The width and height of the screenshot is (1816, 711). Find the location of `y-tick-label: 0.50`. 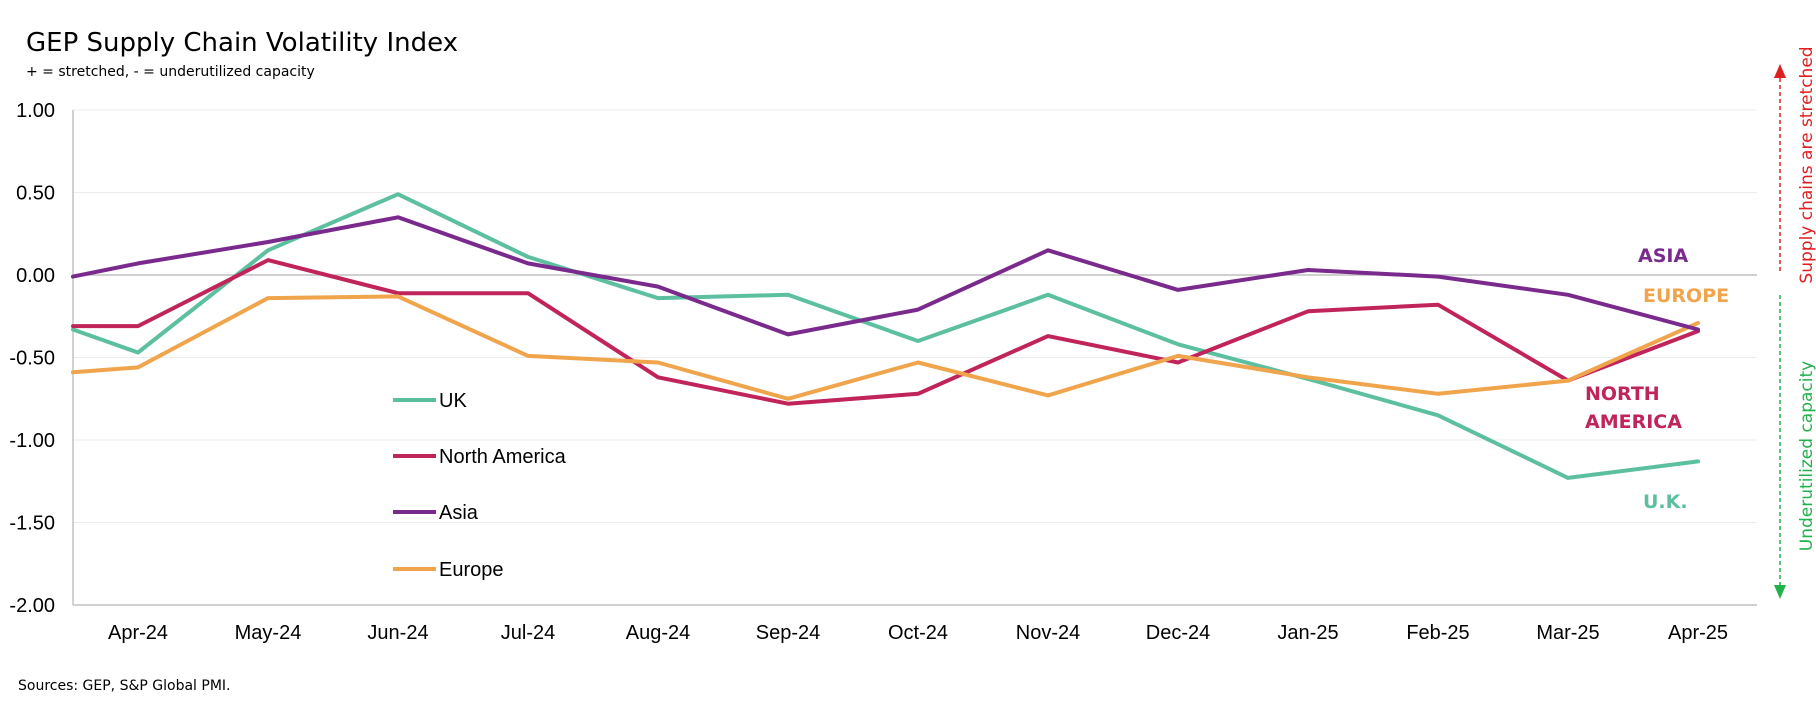

y-tick-label: 0.50 is located at coordinates (35, 194).